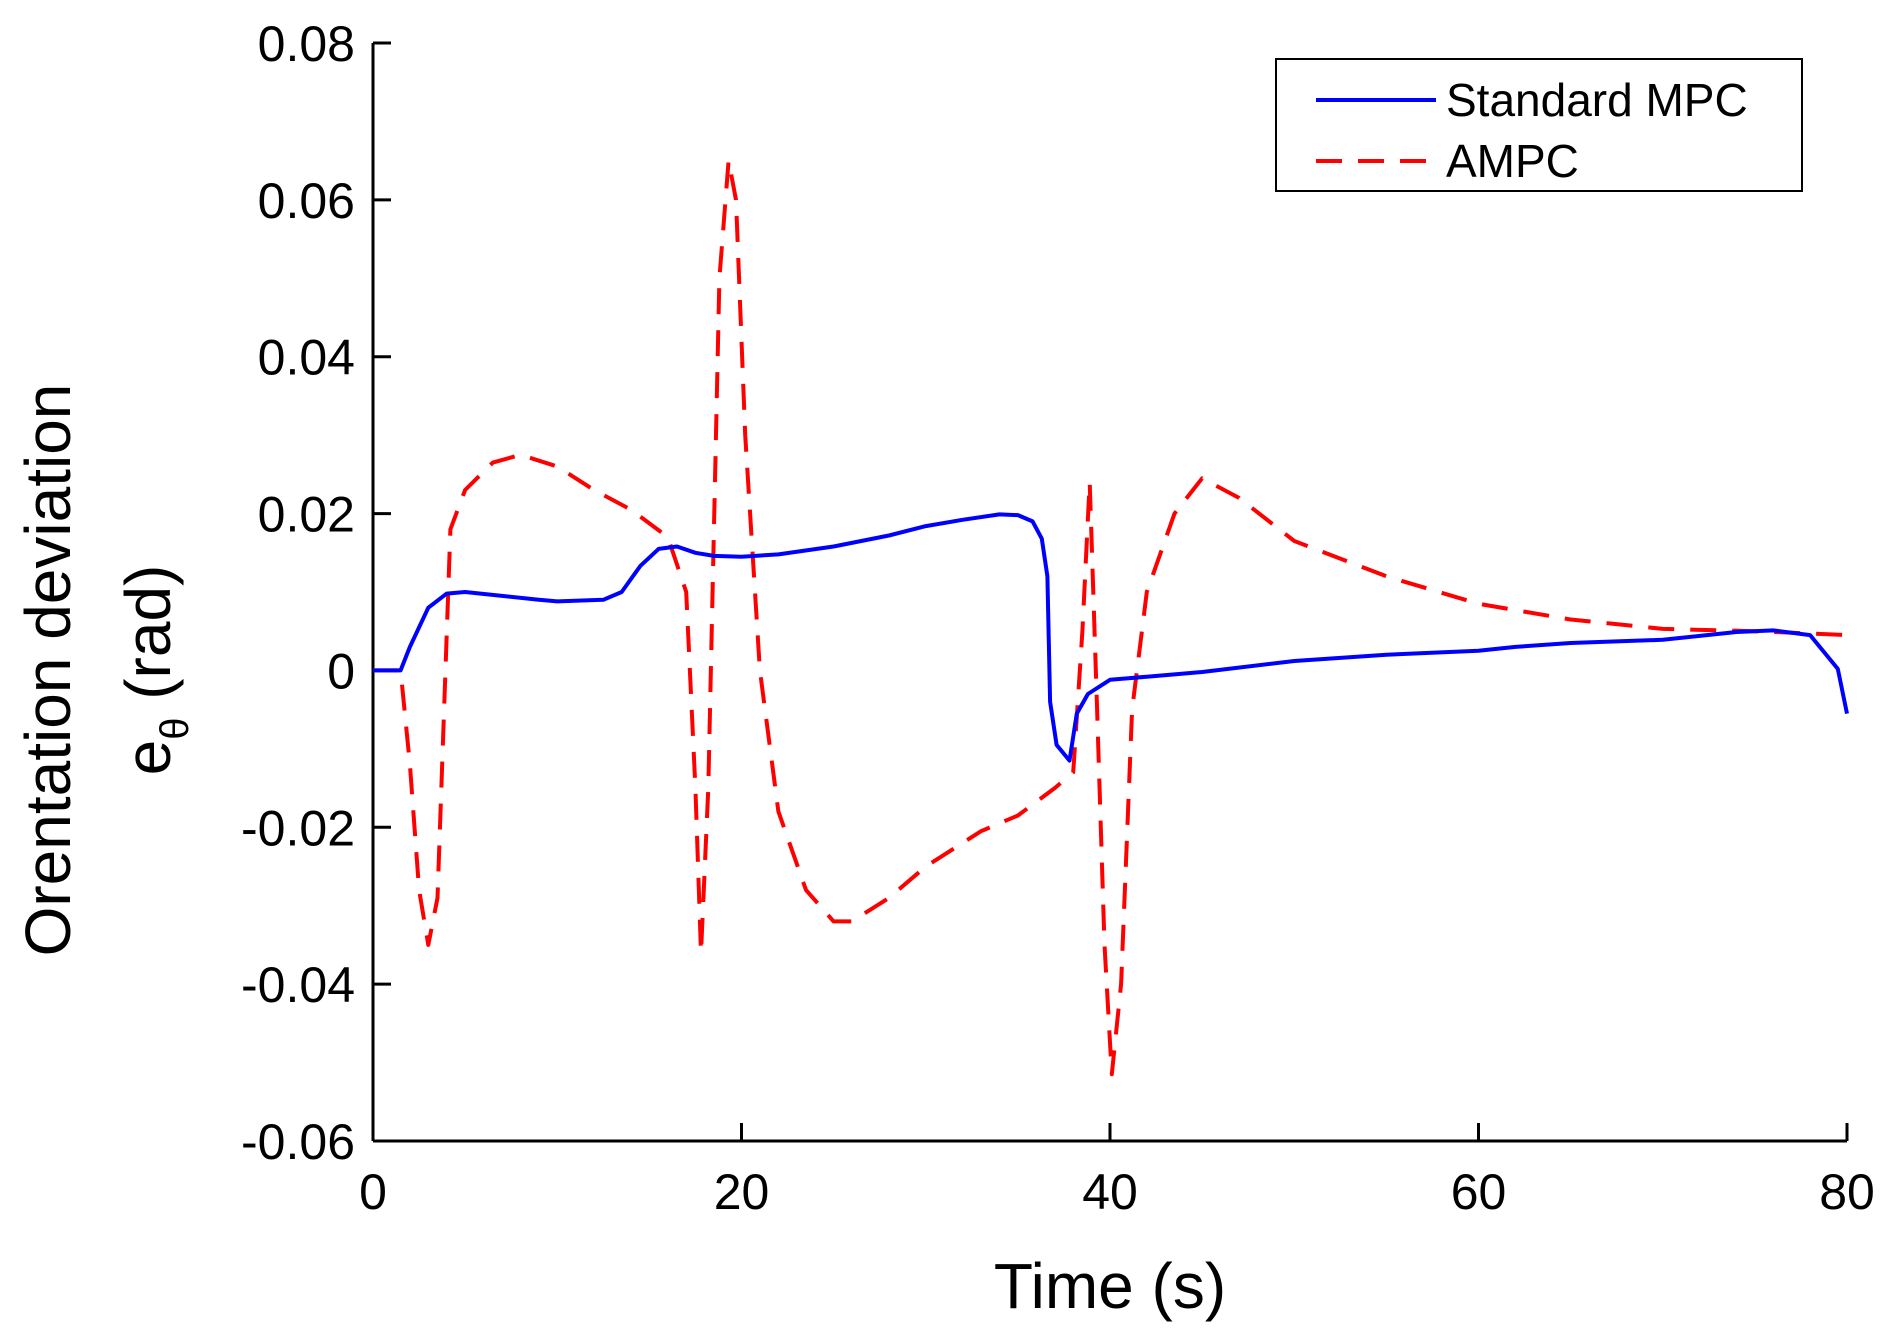 The width and height of the screenshot is (1893, 1330). I want to click on y-axis-label-unit: (rad), so click(148, 641).